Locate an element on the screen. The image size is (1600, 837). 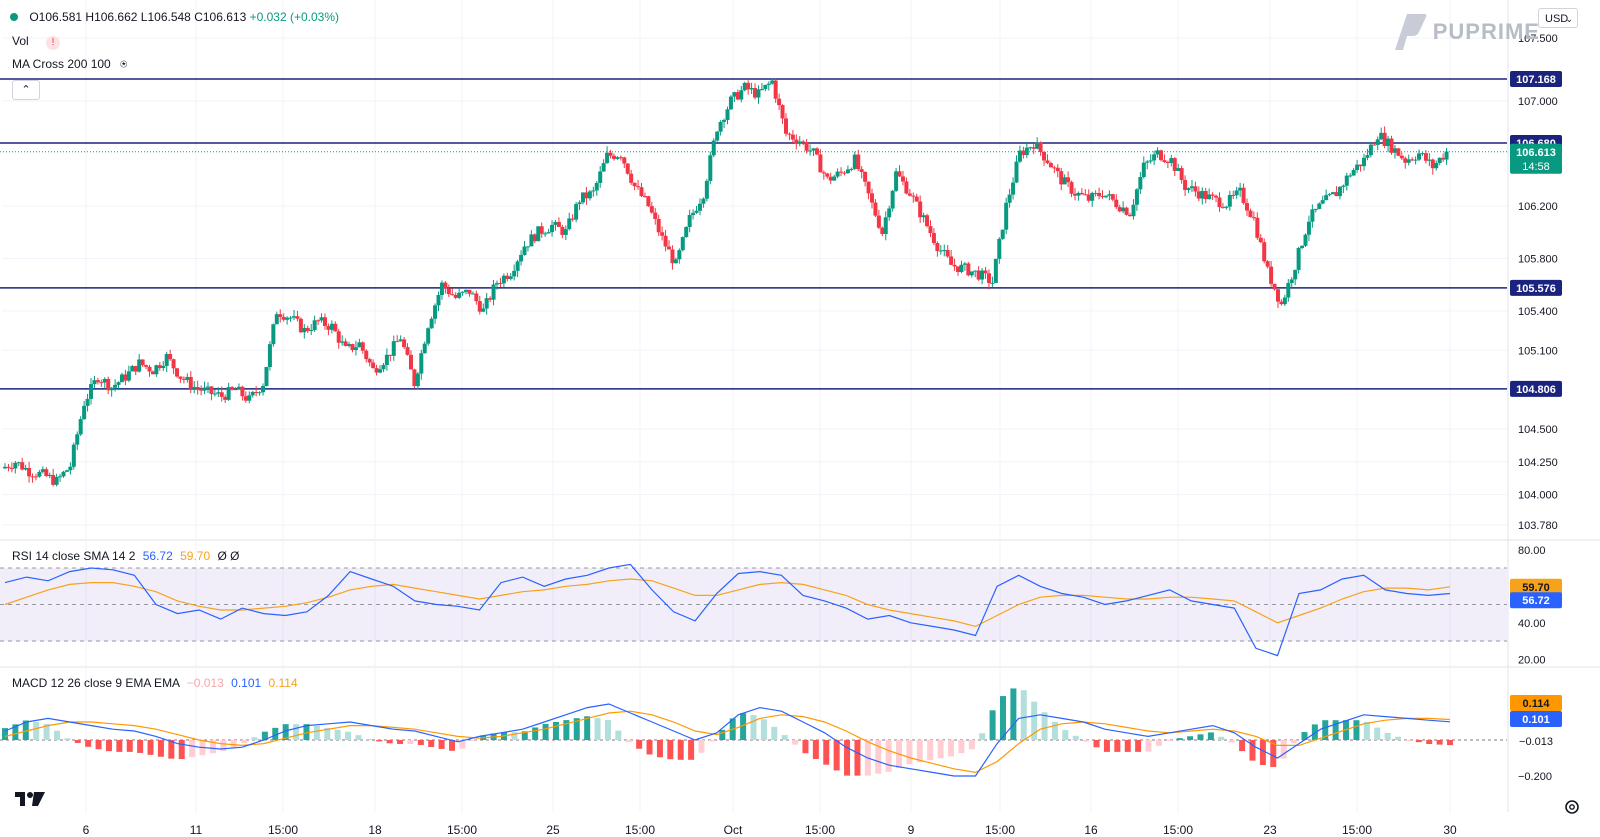
currency-select: USD ⌄ is located at coordinates (1558, 18).